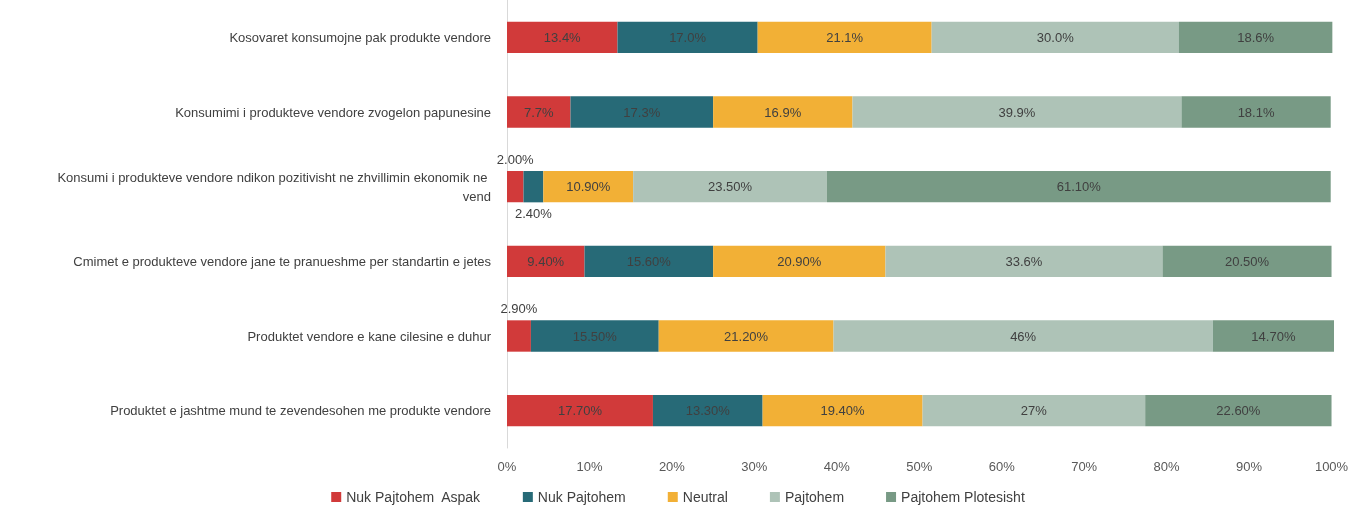 The image size is (1356, 511). I want to click on data-label: 13.4%, so click(562, 37).